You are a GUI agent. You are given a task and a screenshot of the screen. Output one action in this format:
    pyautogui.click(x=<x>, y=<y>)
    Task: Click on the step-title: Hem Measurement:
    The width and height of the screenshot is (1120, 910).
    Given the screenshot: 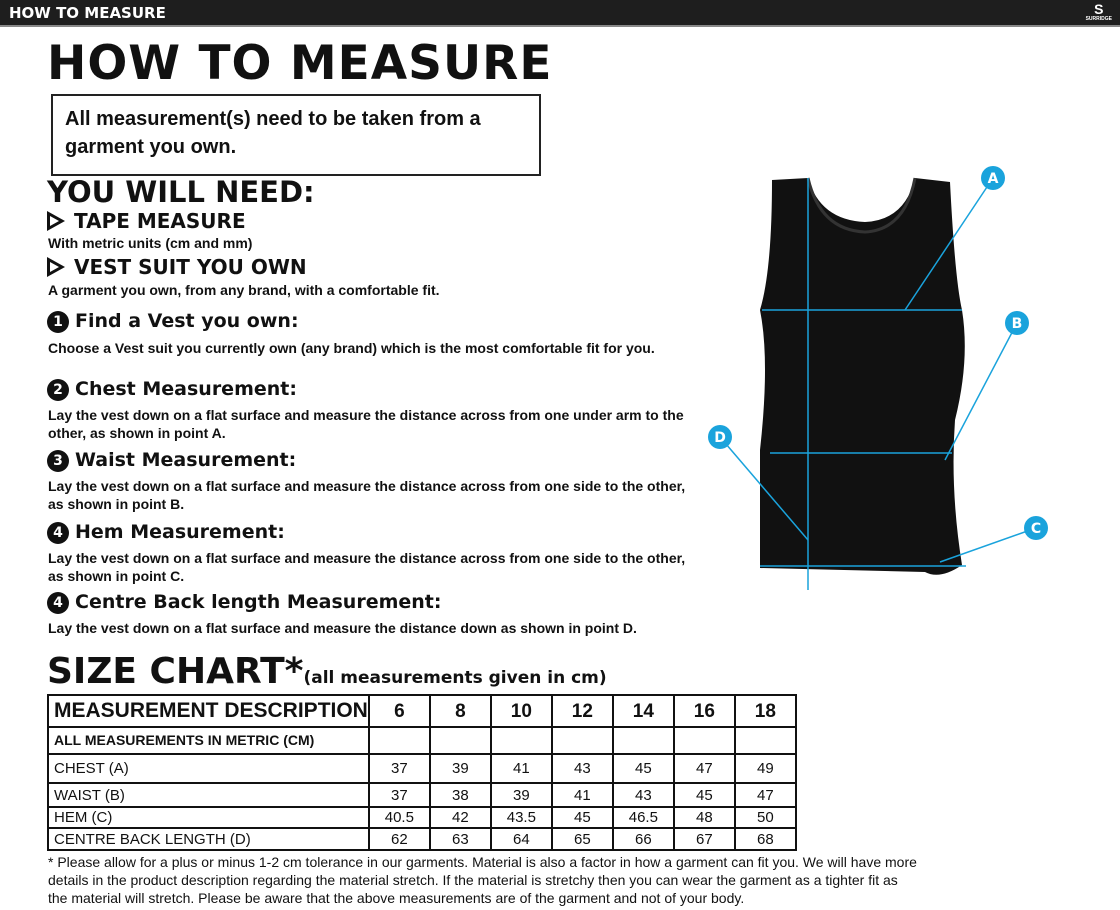 What is the action you would take?
    pyautogui.click(x=180, y=532)
    